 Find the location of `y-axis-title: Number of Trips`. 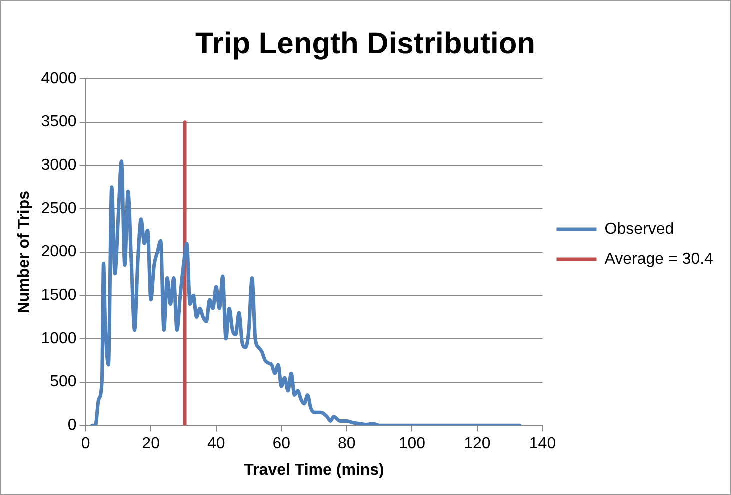

y-axis-title: Number of Trips is located at coordinates (25, 252).